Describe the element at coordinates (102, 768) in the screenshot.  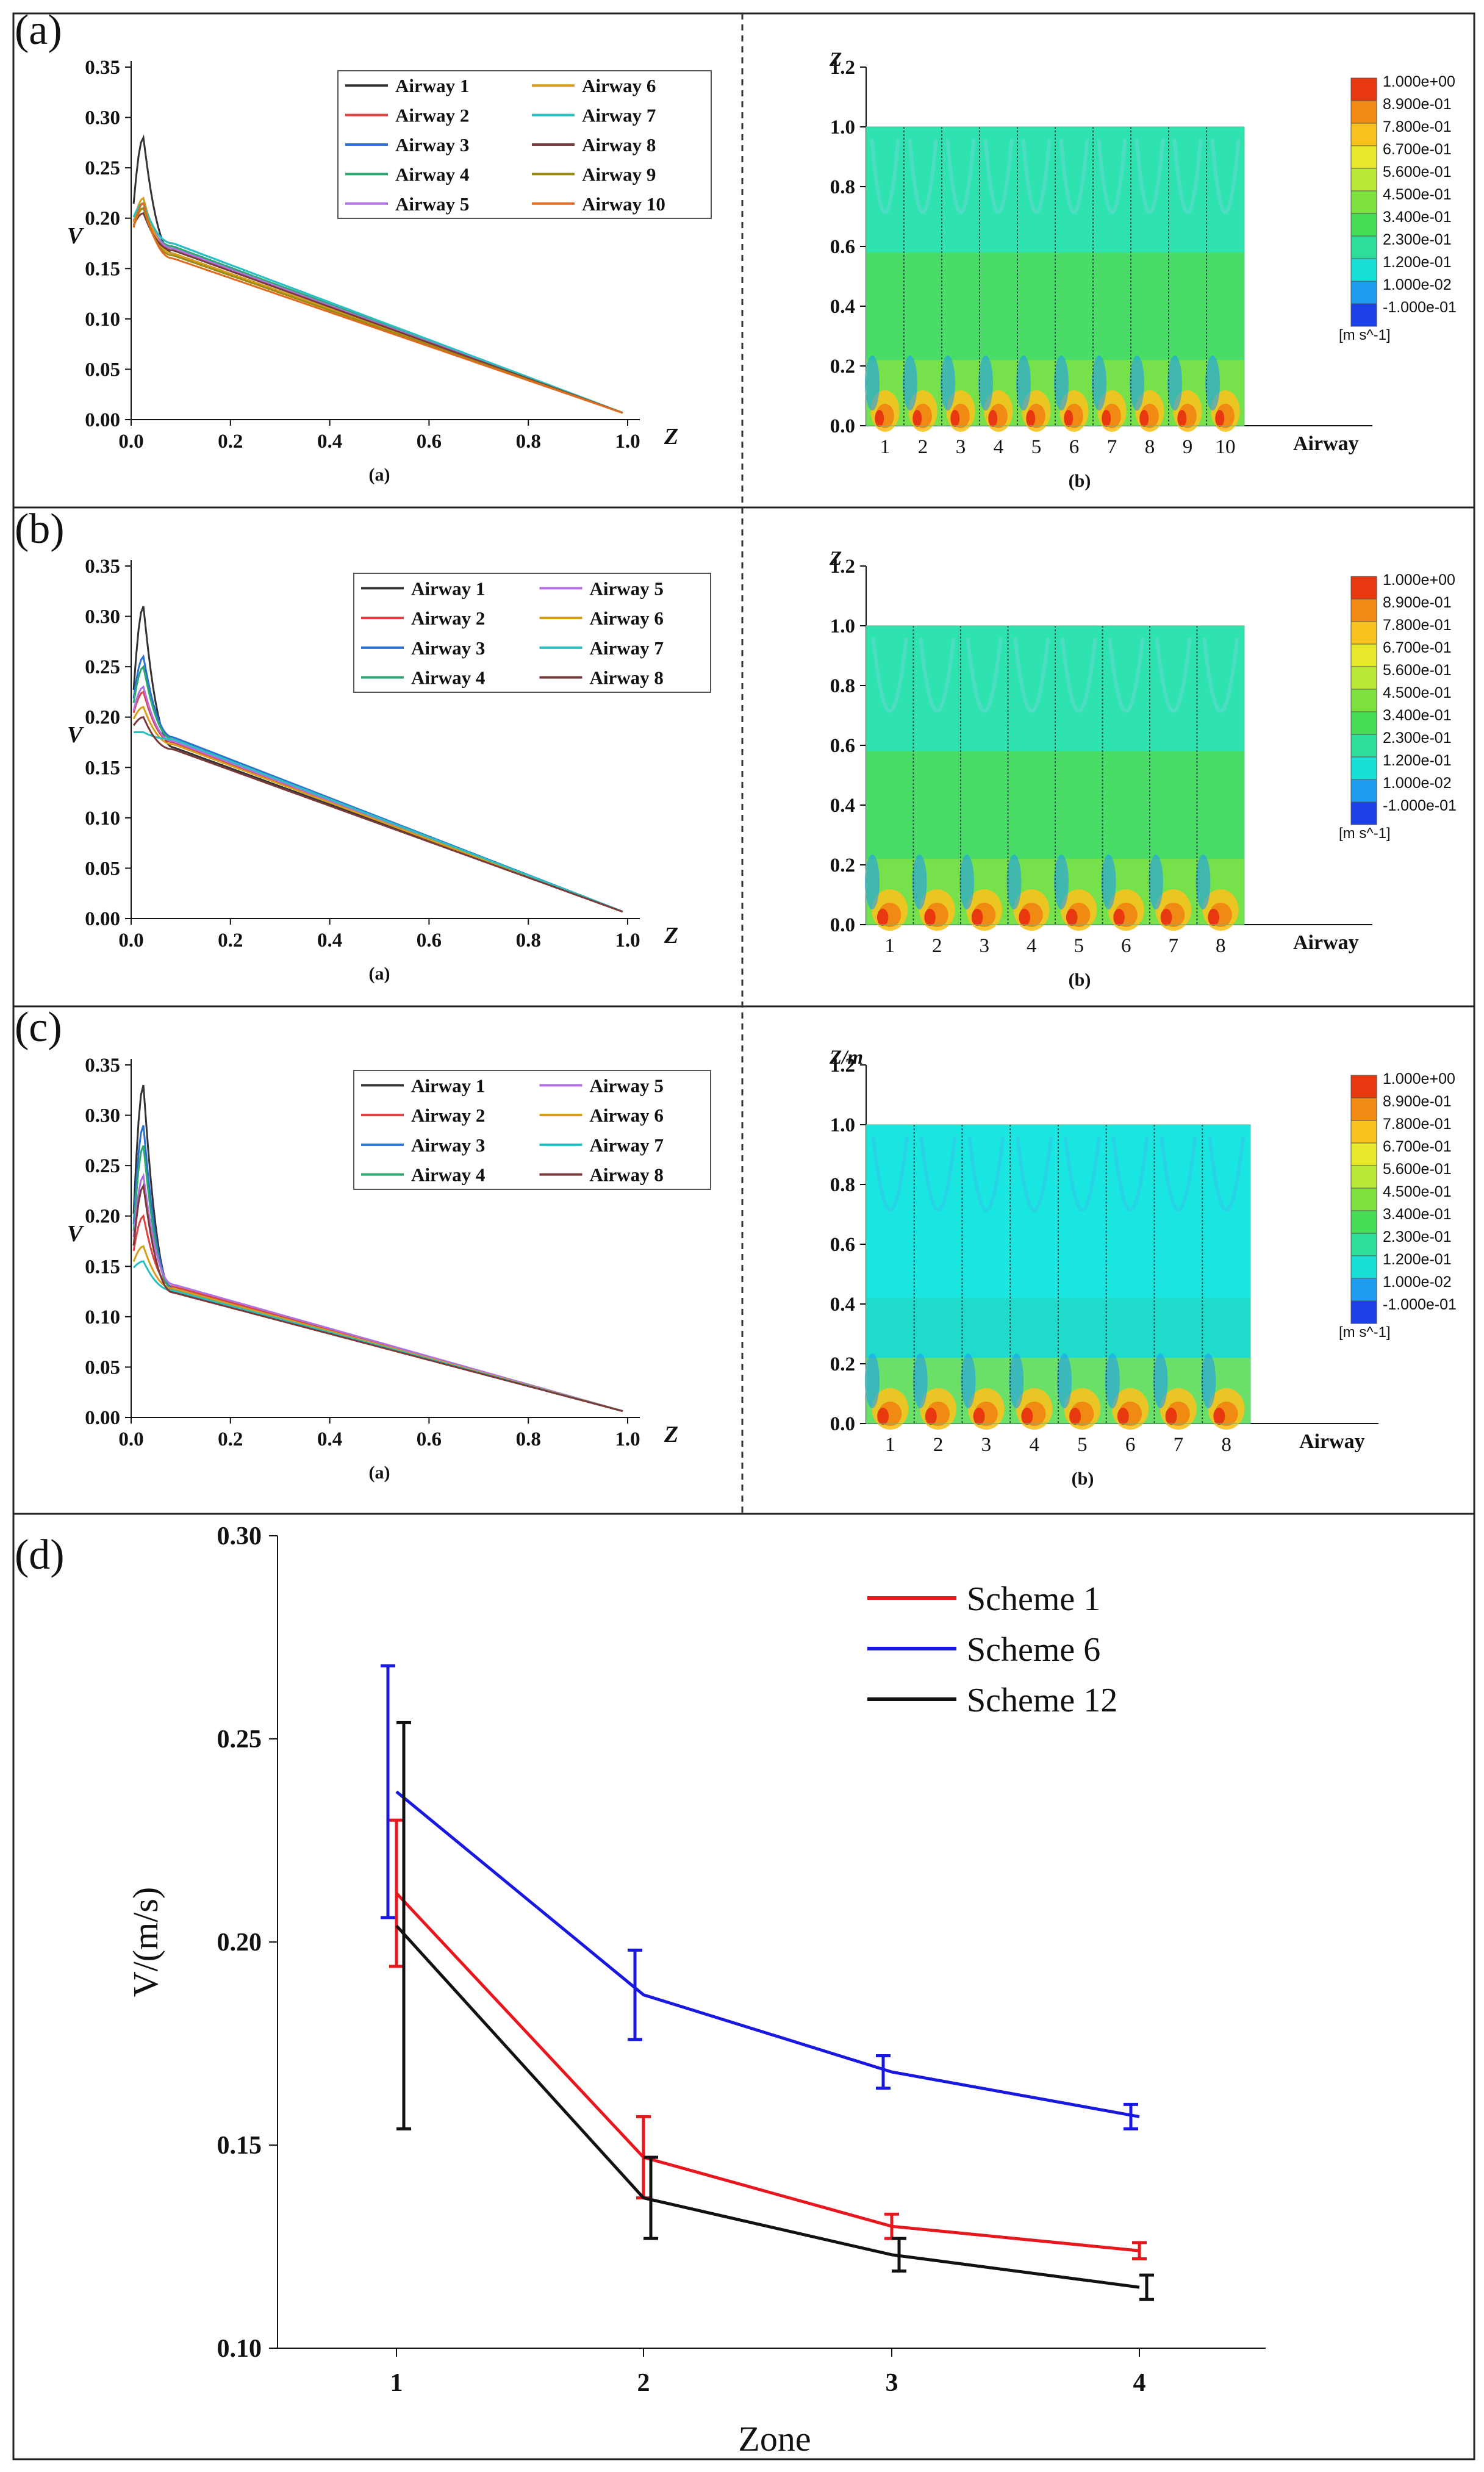
I see `y-tick-label: 0.15` at that location.